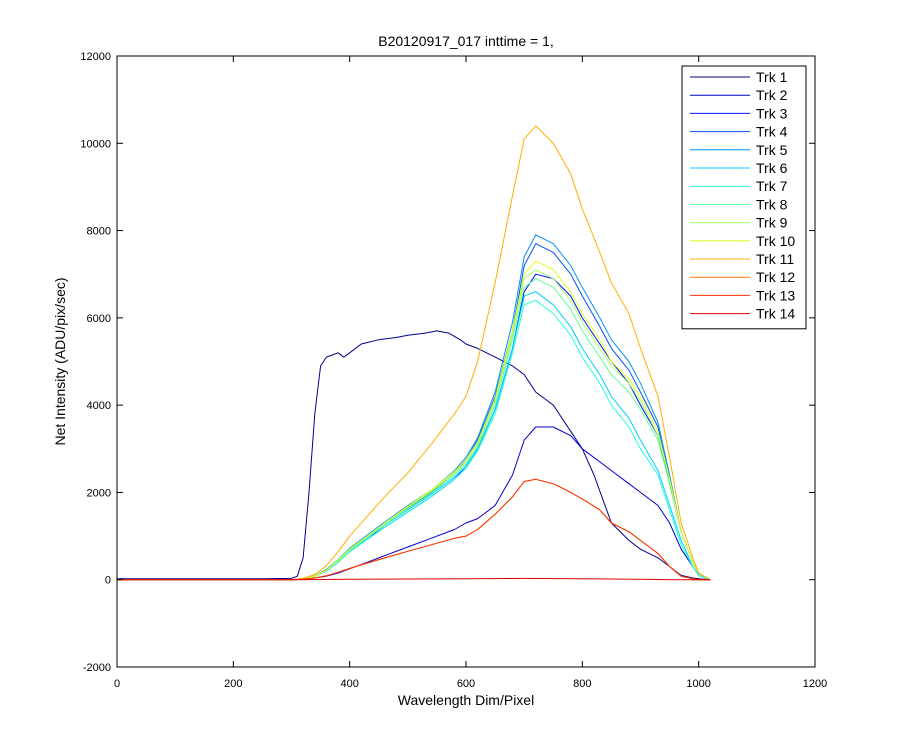 Image resolution: width=900 pixels, height=750 pixels. I want to click on y-tick-label: 2000, so click(99, 493).